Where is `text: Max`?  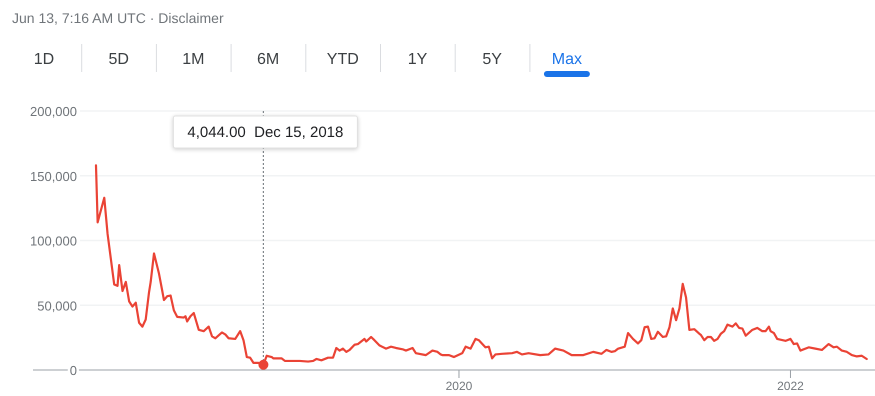 text: Max is located at coordinates (567, 59).